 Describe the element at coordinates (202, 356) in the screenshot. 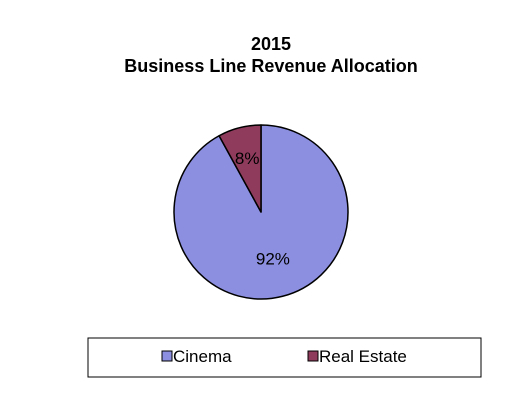

I see `legend-label-cinema: Cinema` at that location.